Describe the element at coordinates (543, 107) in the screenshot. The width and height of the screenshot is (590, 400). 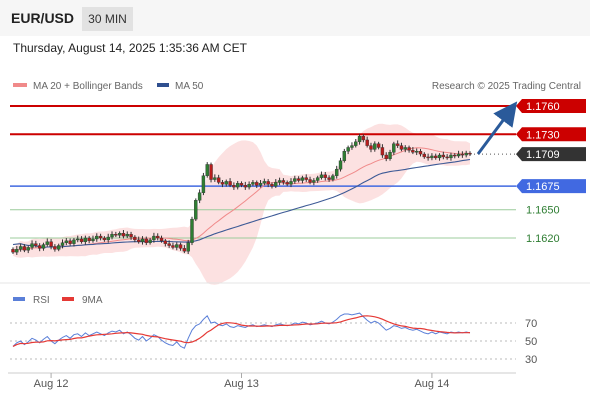
I see `price-label-resistance: 1.1760` at that location.